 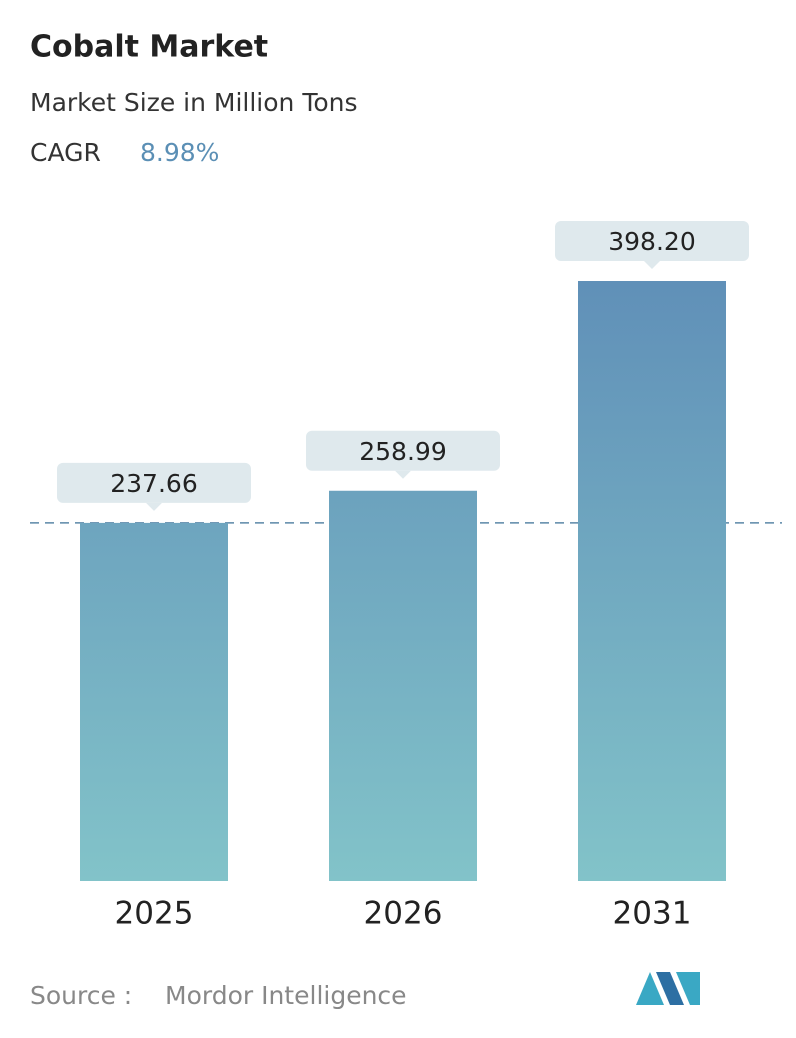 I want to click on value-label: 398.20, so click(x=651, y=241).